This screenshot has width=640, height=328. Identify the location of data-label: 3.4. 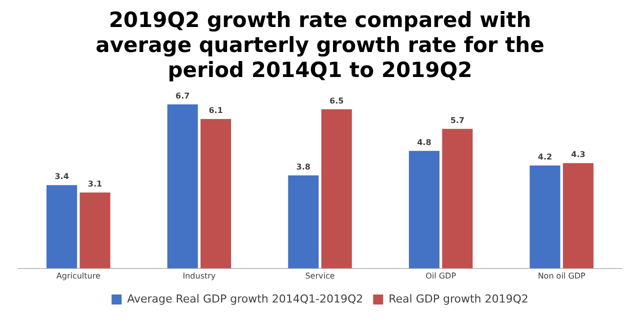
(62, 177).